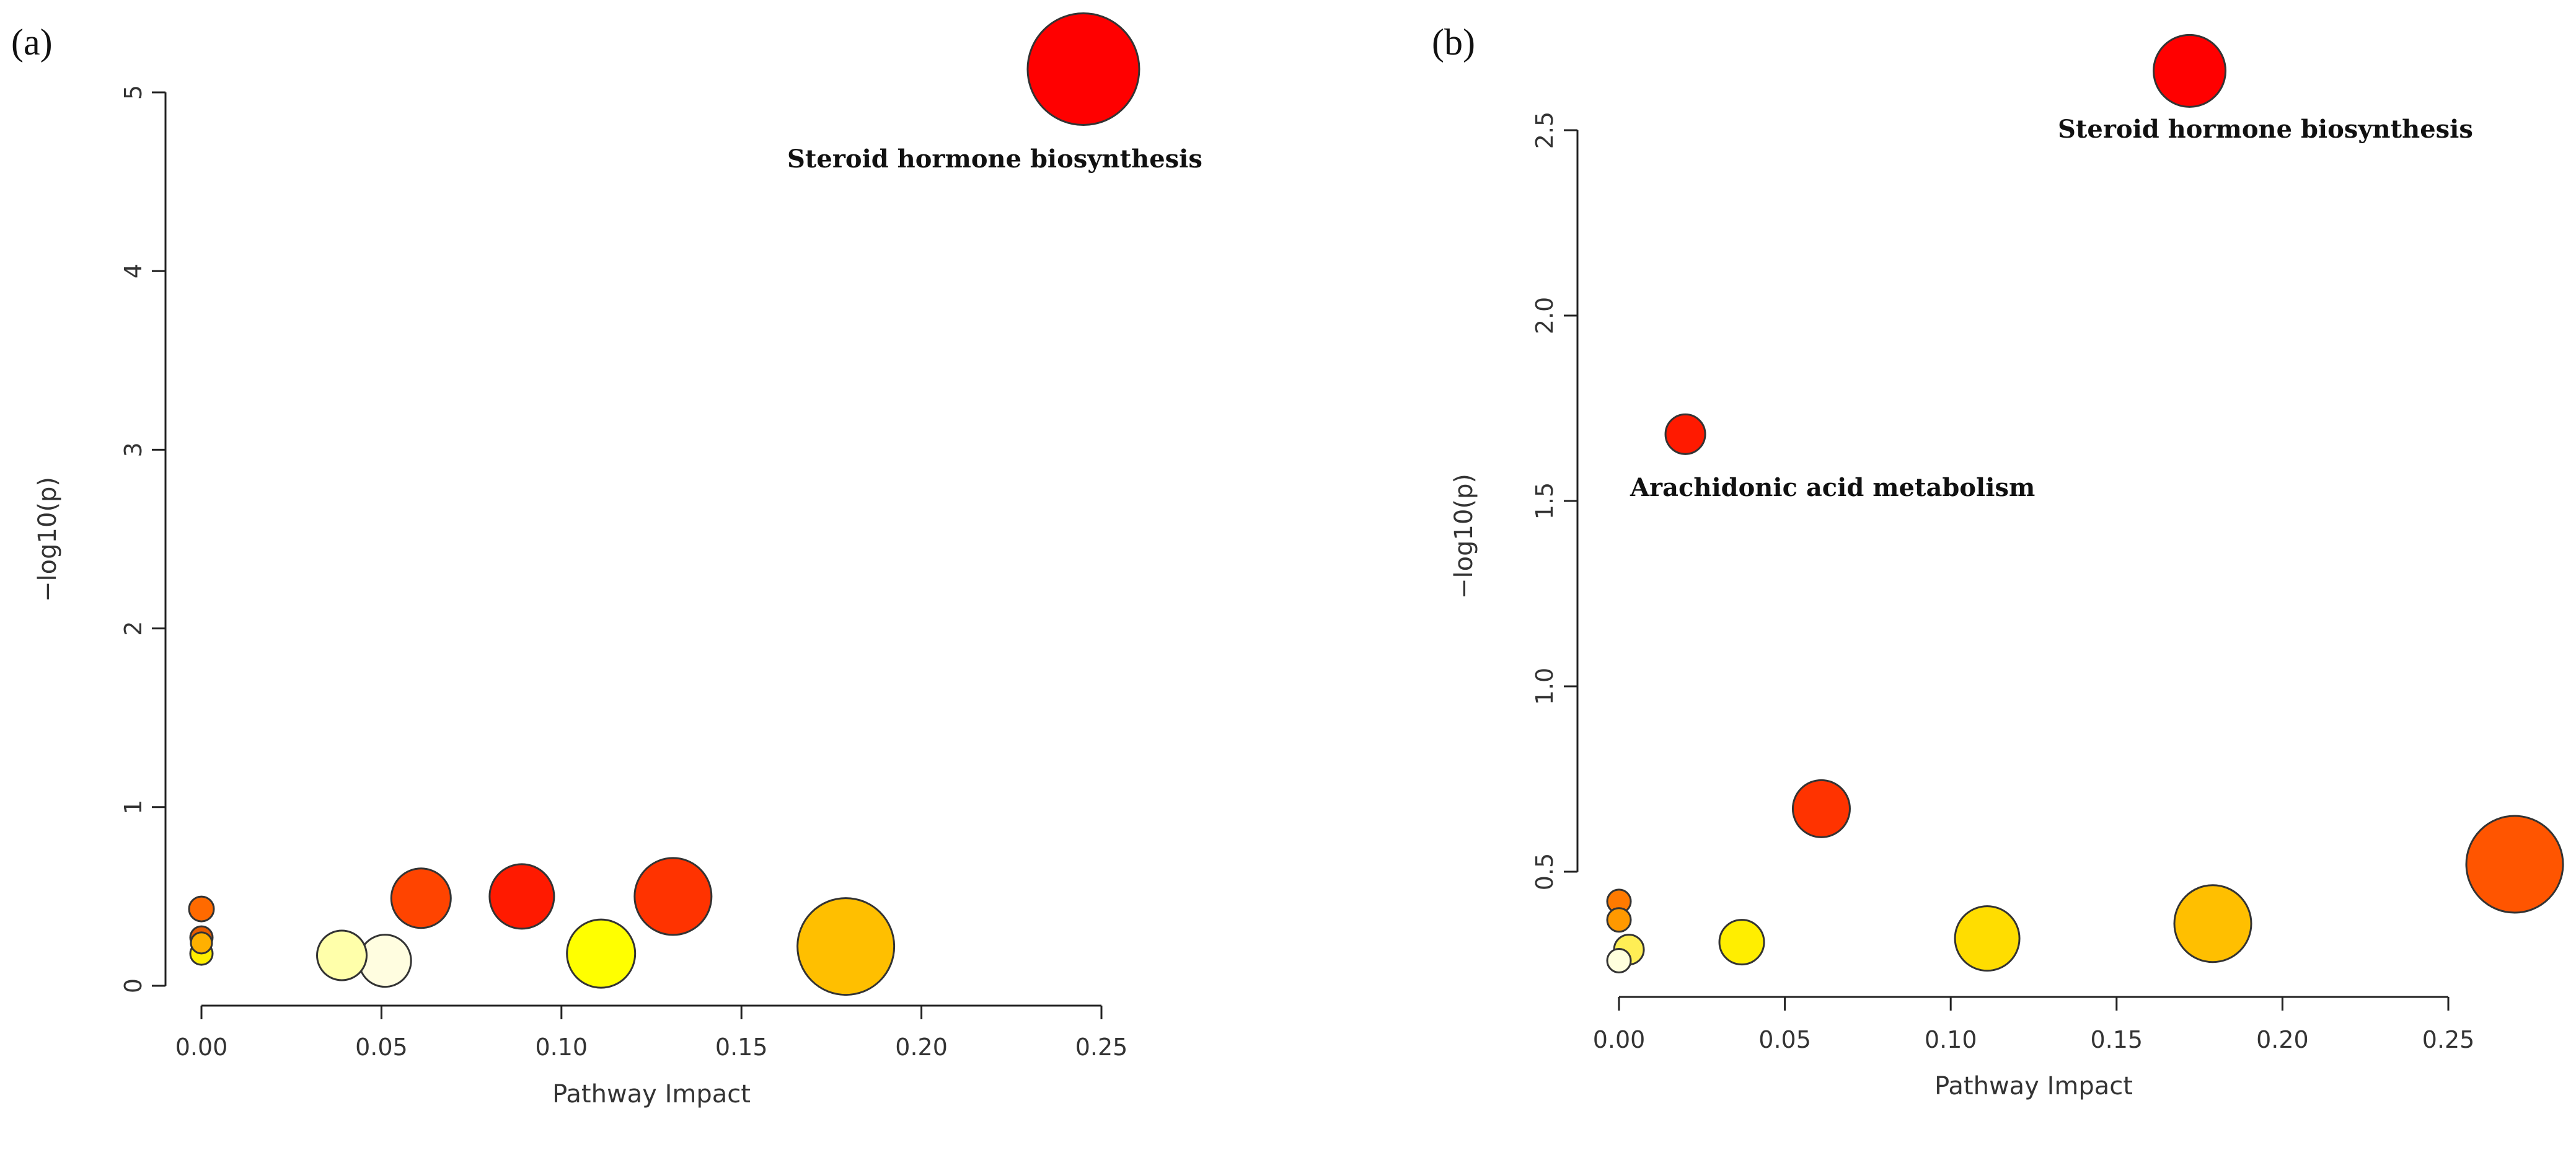 Image resolution: width=2576 pixels, height=1160 pixels. I want to click on panel-b-x-title: Pathway Impact, so click(2033, 1086).